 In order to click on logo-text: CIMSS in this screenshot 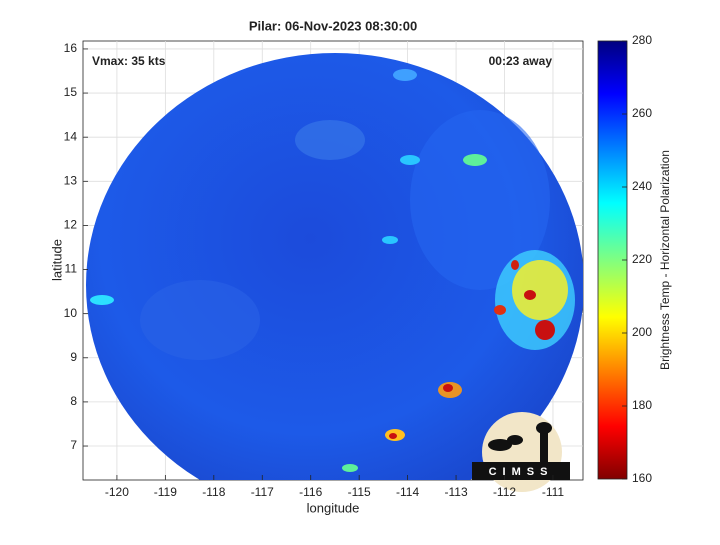, I will do `click(521, 472)`.